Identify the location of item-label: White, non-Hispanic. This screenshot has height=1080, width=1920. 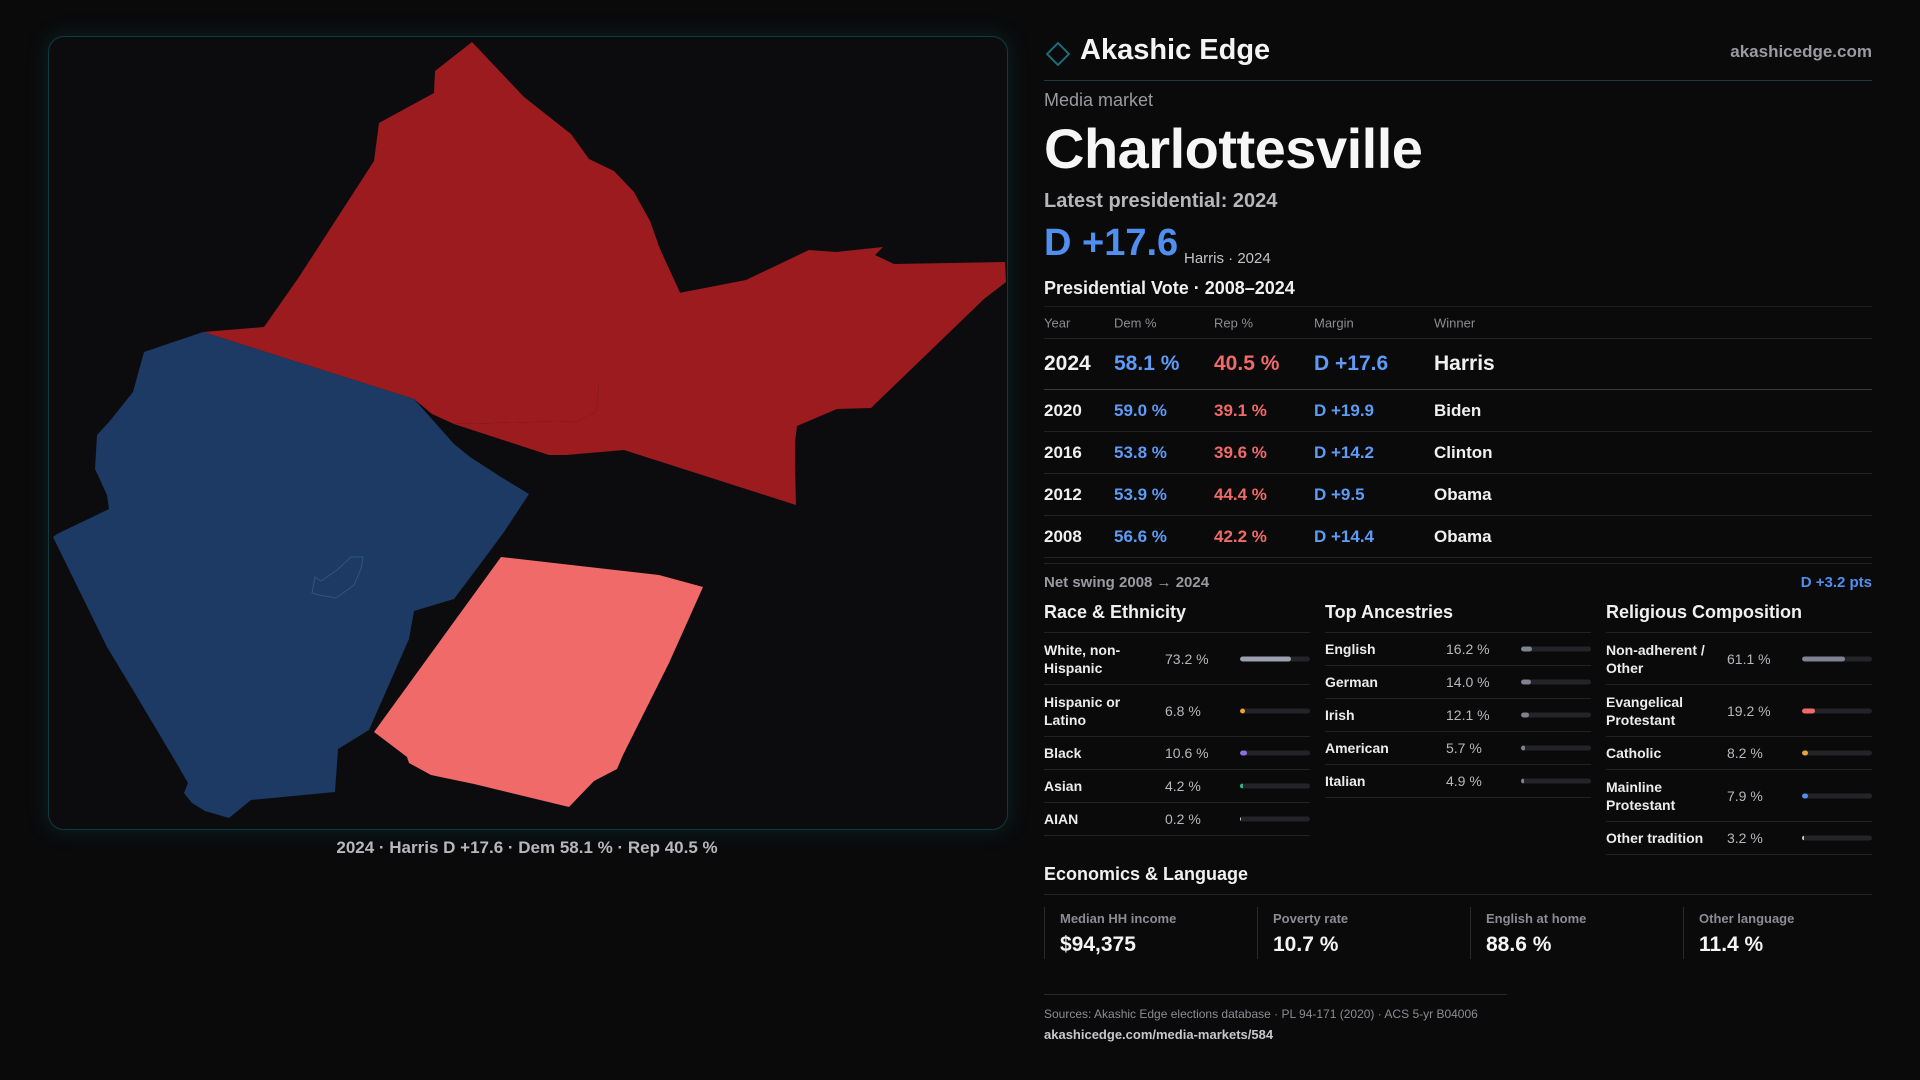
(1082, 658).